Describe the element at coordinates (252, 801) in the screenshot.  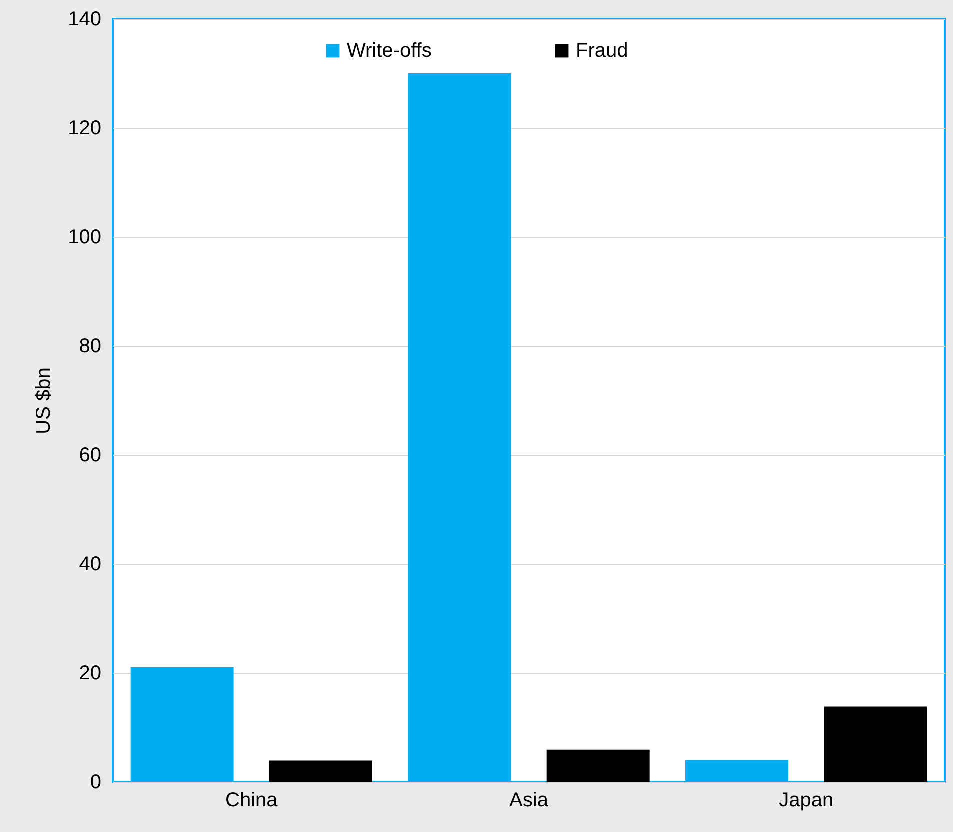
I see `x-tick-label: China` at that location.